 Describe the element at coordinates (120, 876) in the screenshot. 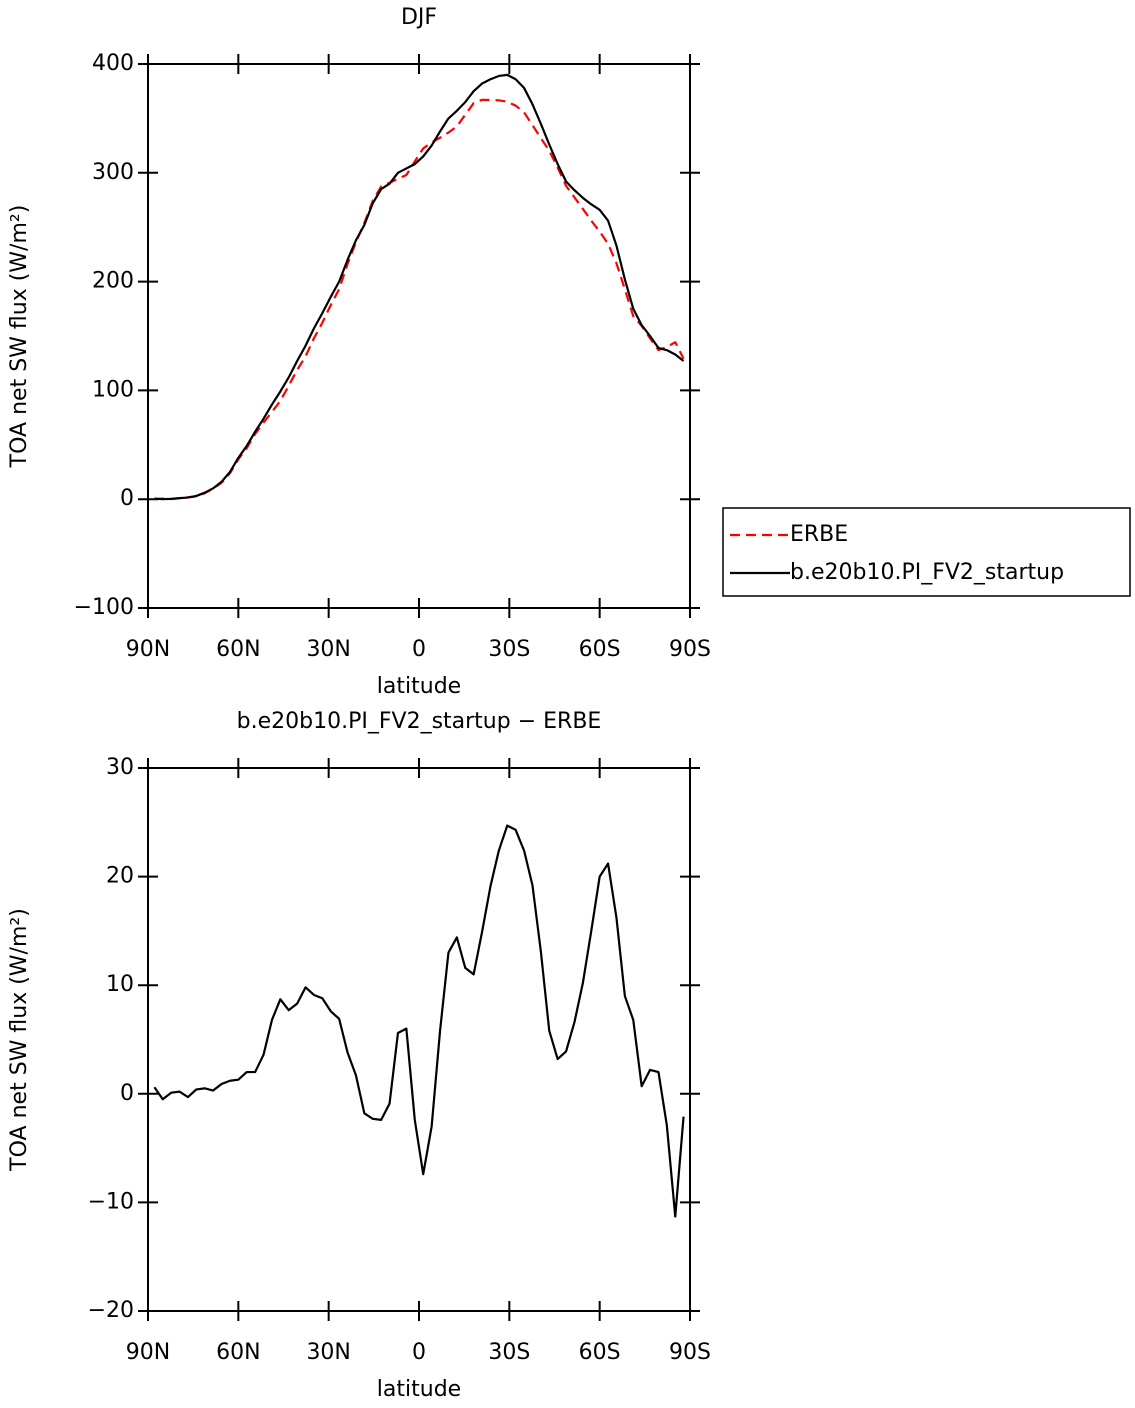

I see `y-tick-label: 20` at that location.